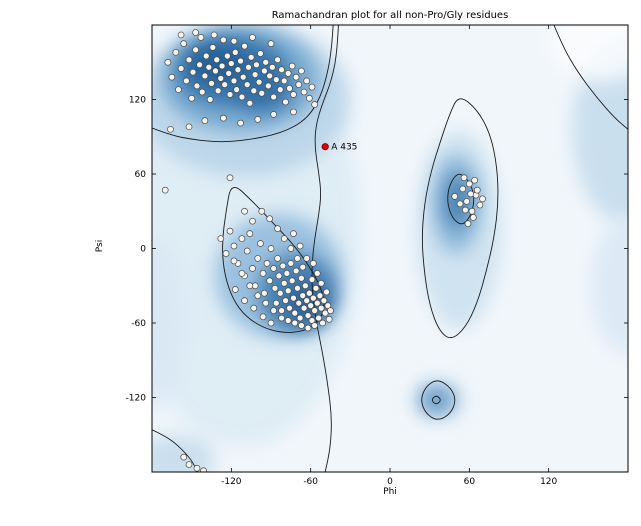 The width and height of the screenshot is (641, 526). Describe the element at coordinates (470, 482) in the screenshot. I see `x-tick-label: 60` at that location.